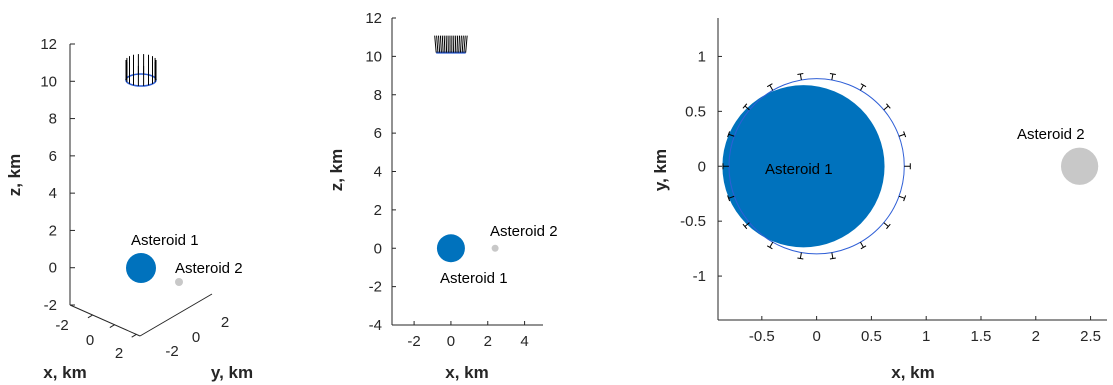  Describe the element at coordinates (197, 337) in the screenshot. I see `y-ticks: -2 0 2` at that location.